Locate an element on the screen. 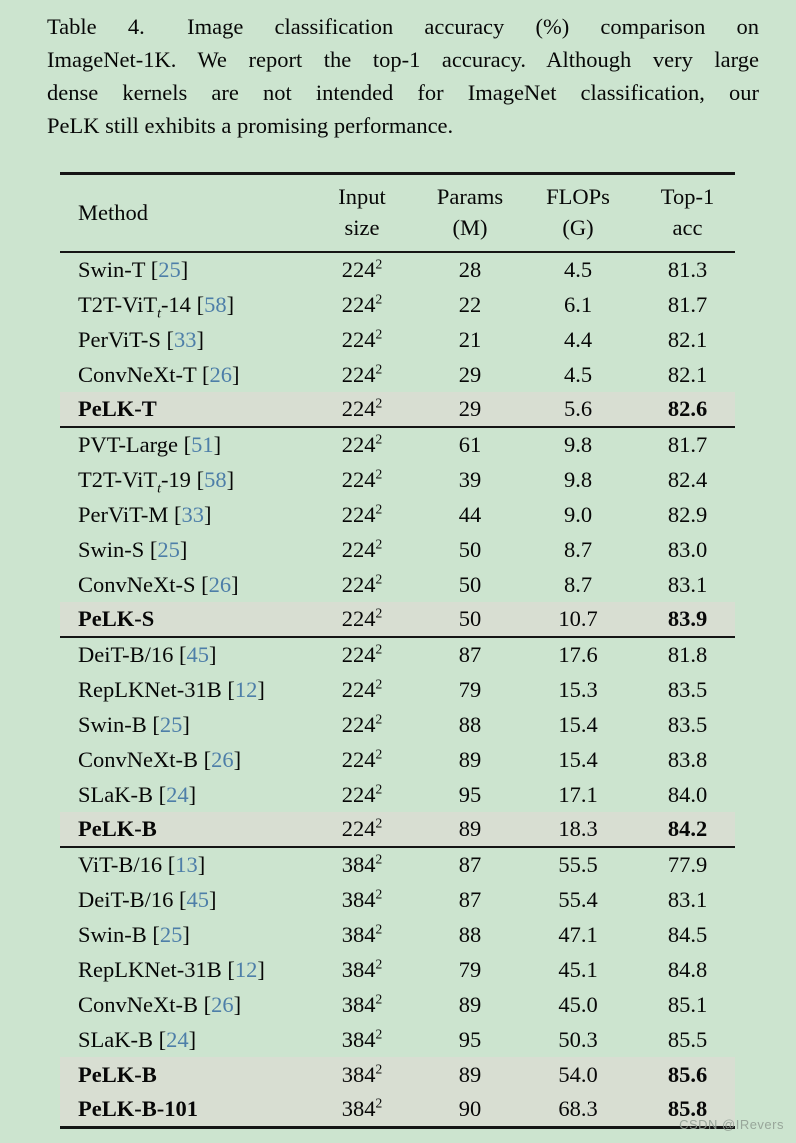 This screenshot has height=1143, width=796. flops-value: 6.1 is located at coordinates (578, 304).